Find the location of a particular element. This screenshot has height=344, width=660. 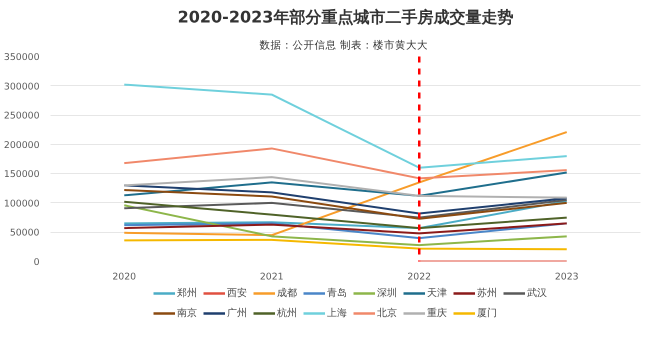

y-tick-label: 0 is located at coordinates (37, 262).